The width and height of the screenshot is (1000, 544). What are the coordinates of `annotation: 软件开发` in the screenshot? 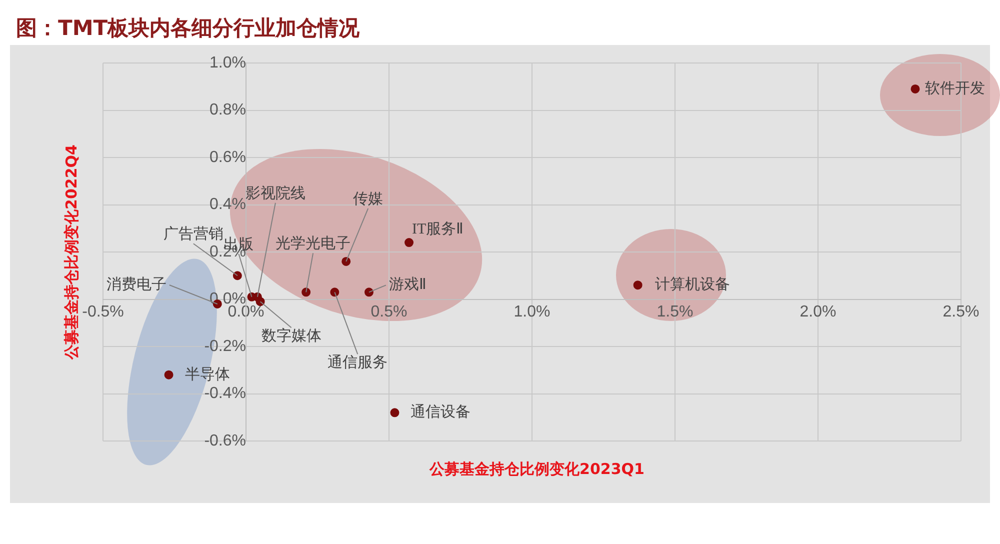 It's located at (955, 88).